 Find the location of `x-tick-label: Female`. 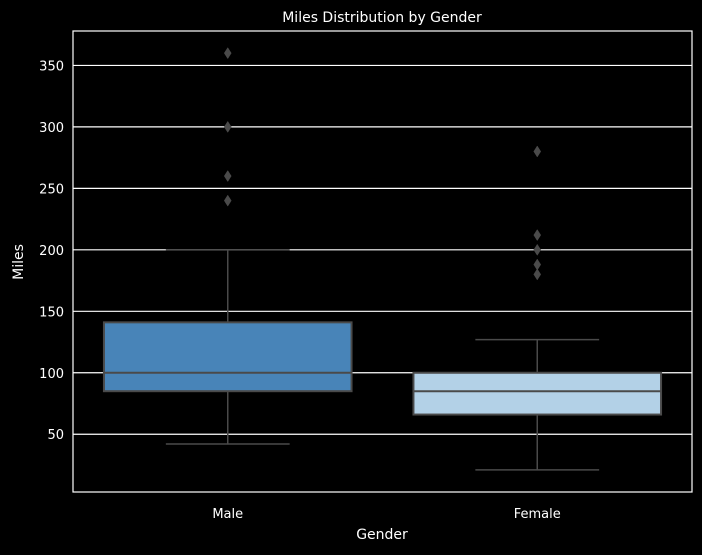

x-tick-label: Female is located at coordinates (537, 514).